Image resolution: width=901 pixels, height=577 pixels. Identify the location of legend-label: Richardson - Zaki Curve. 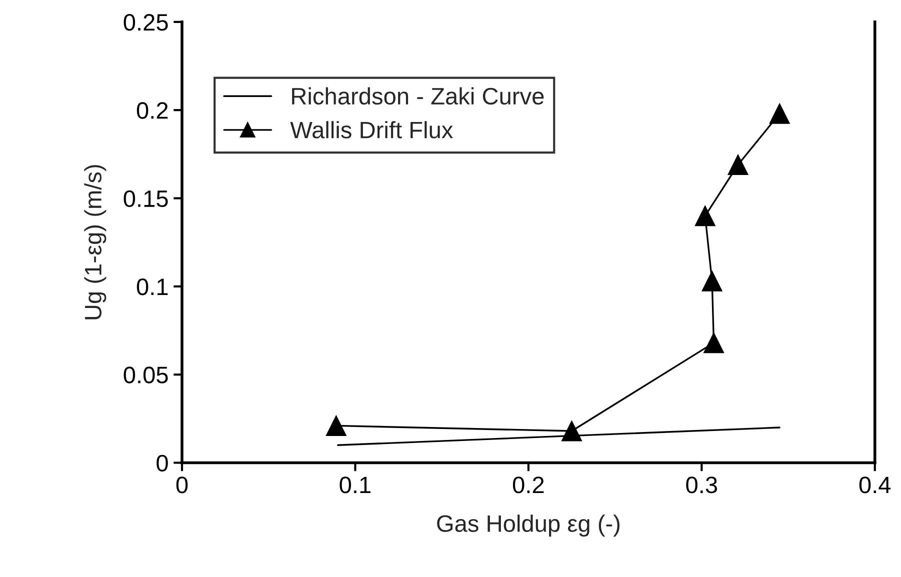
(418, 96).